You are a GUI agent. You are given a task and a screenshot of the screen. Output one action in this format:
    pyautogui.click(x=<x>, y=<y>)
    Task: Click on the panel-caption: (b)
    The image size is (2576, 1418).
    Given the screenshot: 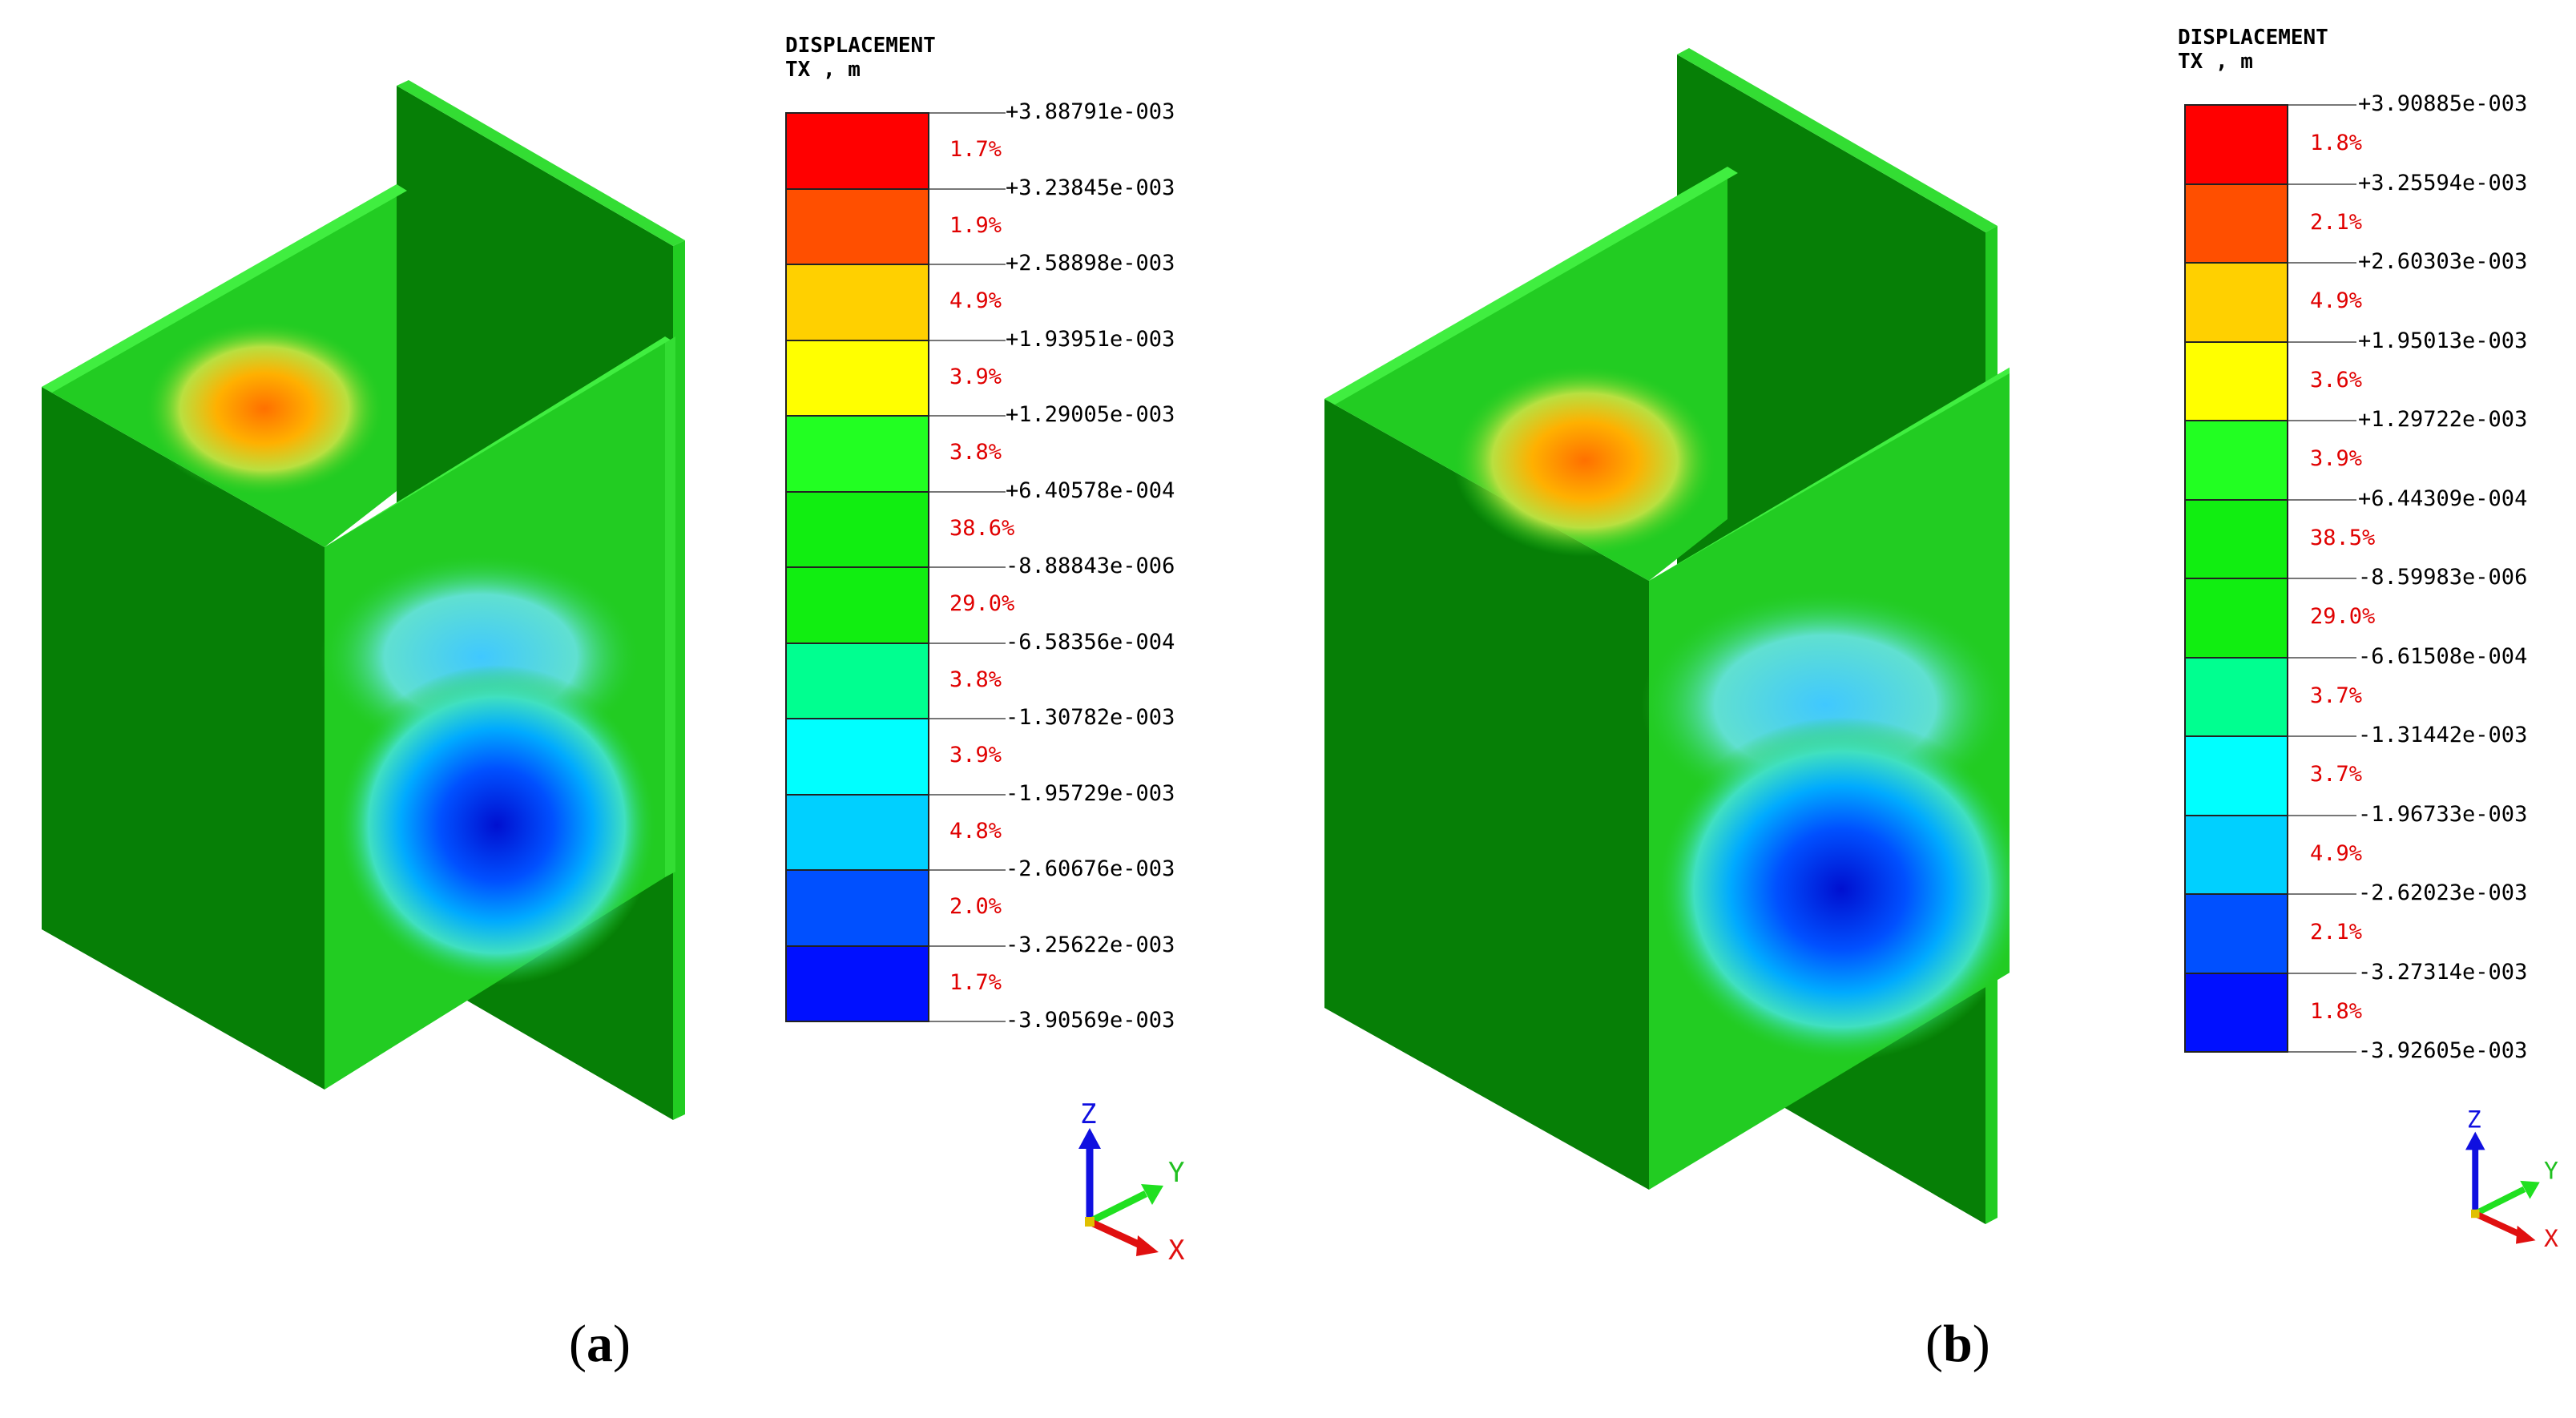 What is the action you would take?
    pyautogui.click(x=1957, y=1344)
    